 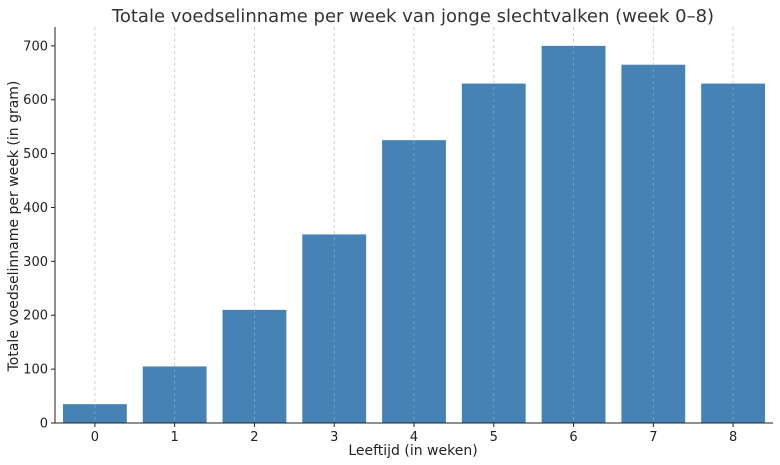 I want to click on x-ticks: 0 1 2 3 4 5 6 7 8, so click(x=414, y=434).